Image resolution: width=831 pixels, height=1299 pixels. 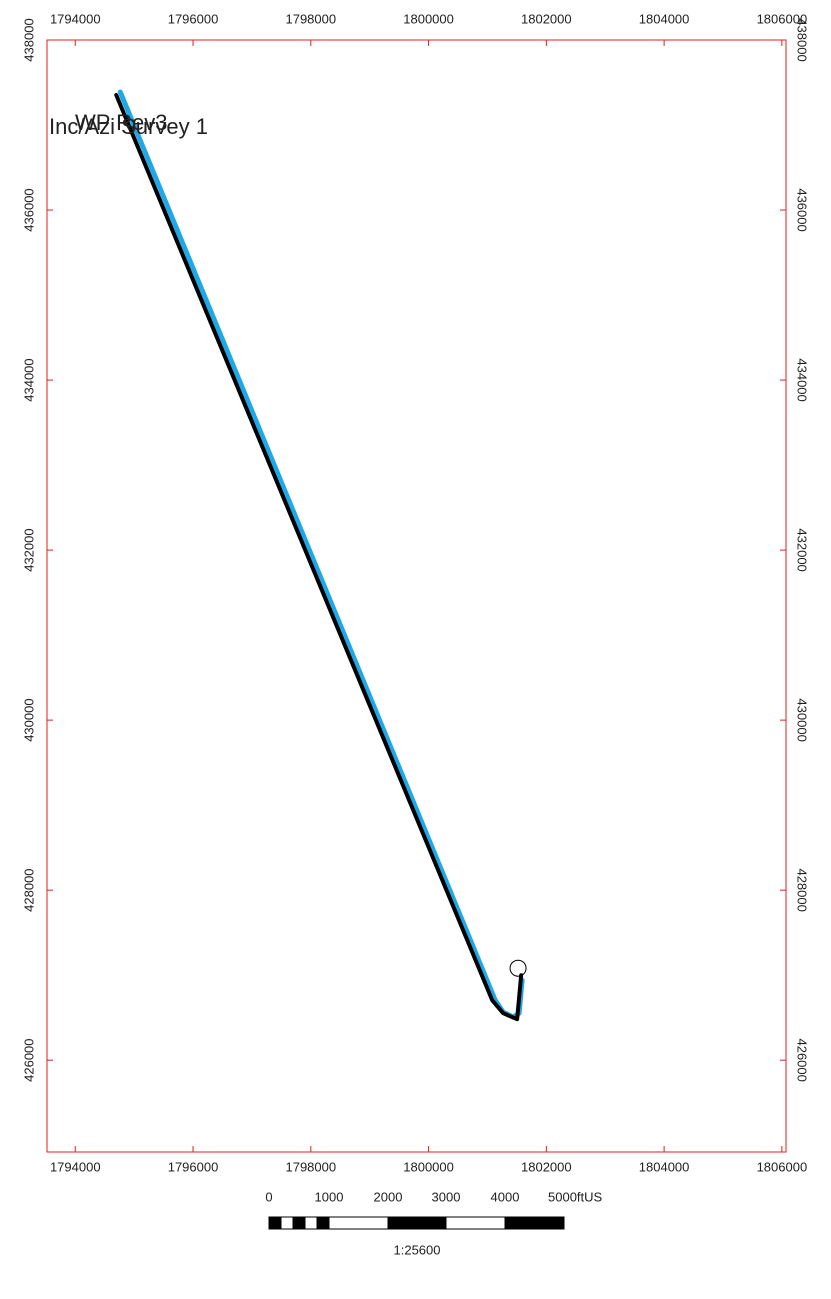 I want to click on scale-label: 3000, so click(x=446, y=1196).